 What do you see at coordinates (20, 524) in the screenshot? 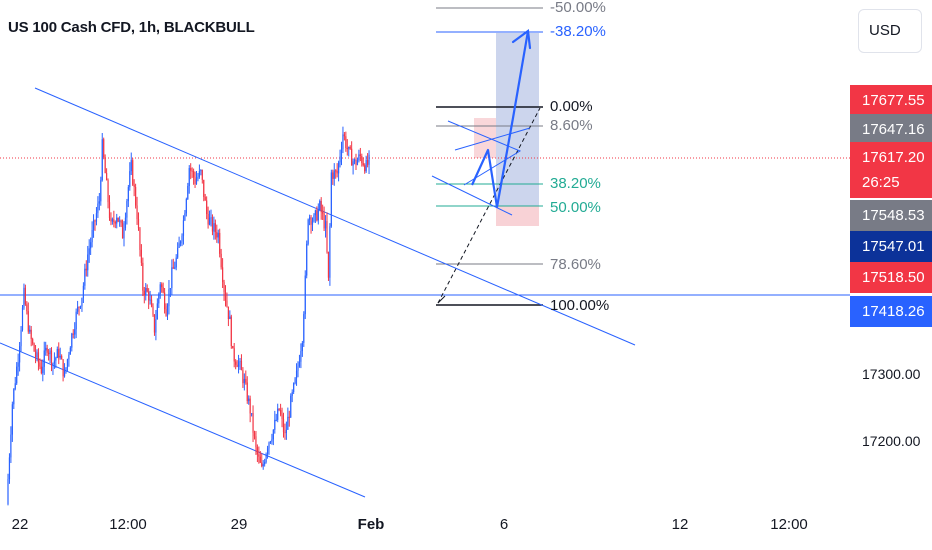
I see `x-tick: 22` at bounding box center [20, 524].